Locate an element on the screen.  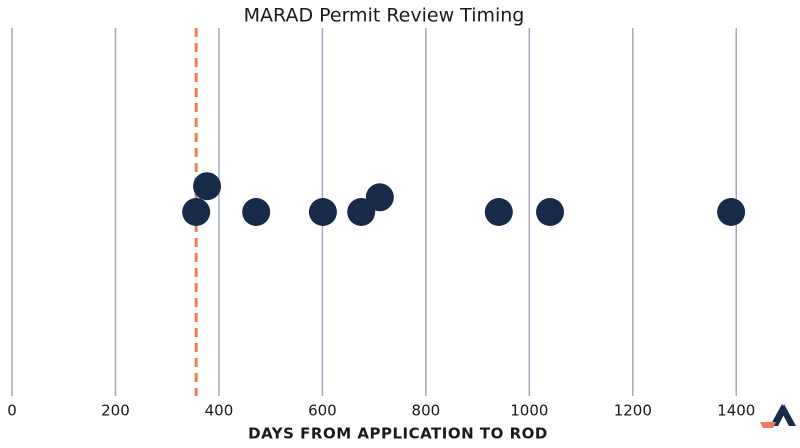
logo is located at coordinates (778, 416).